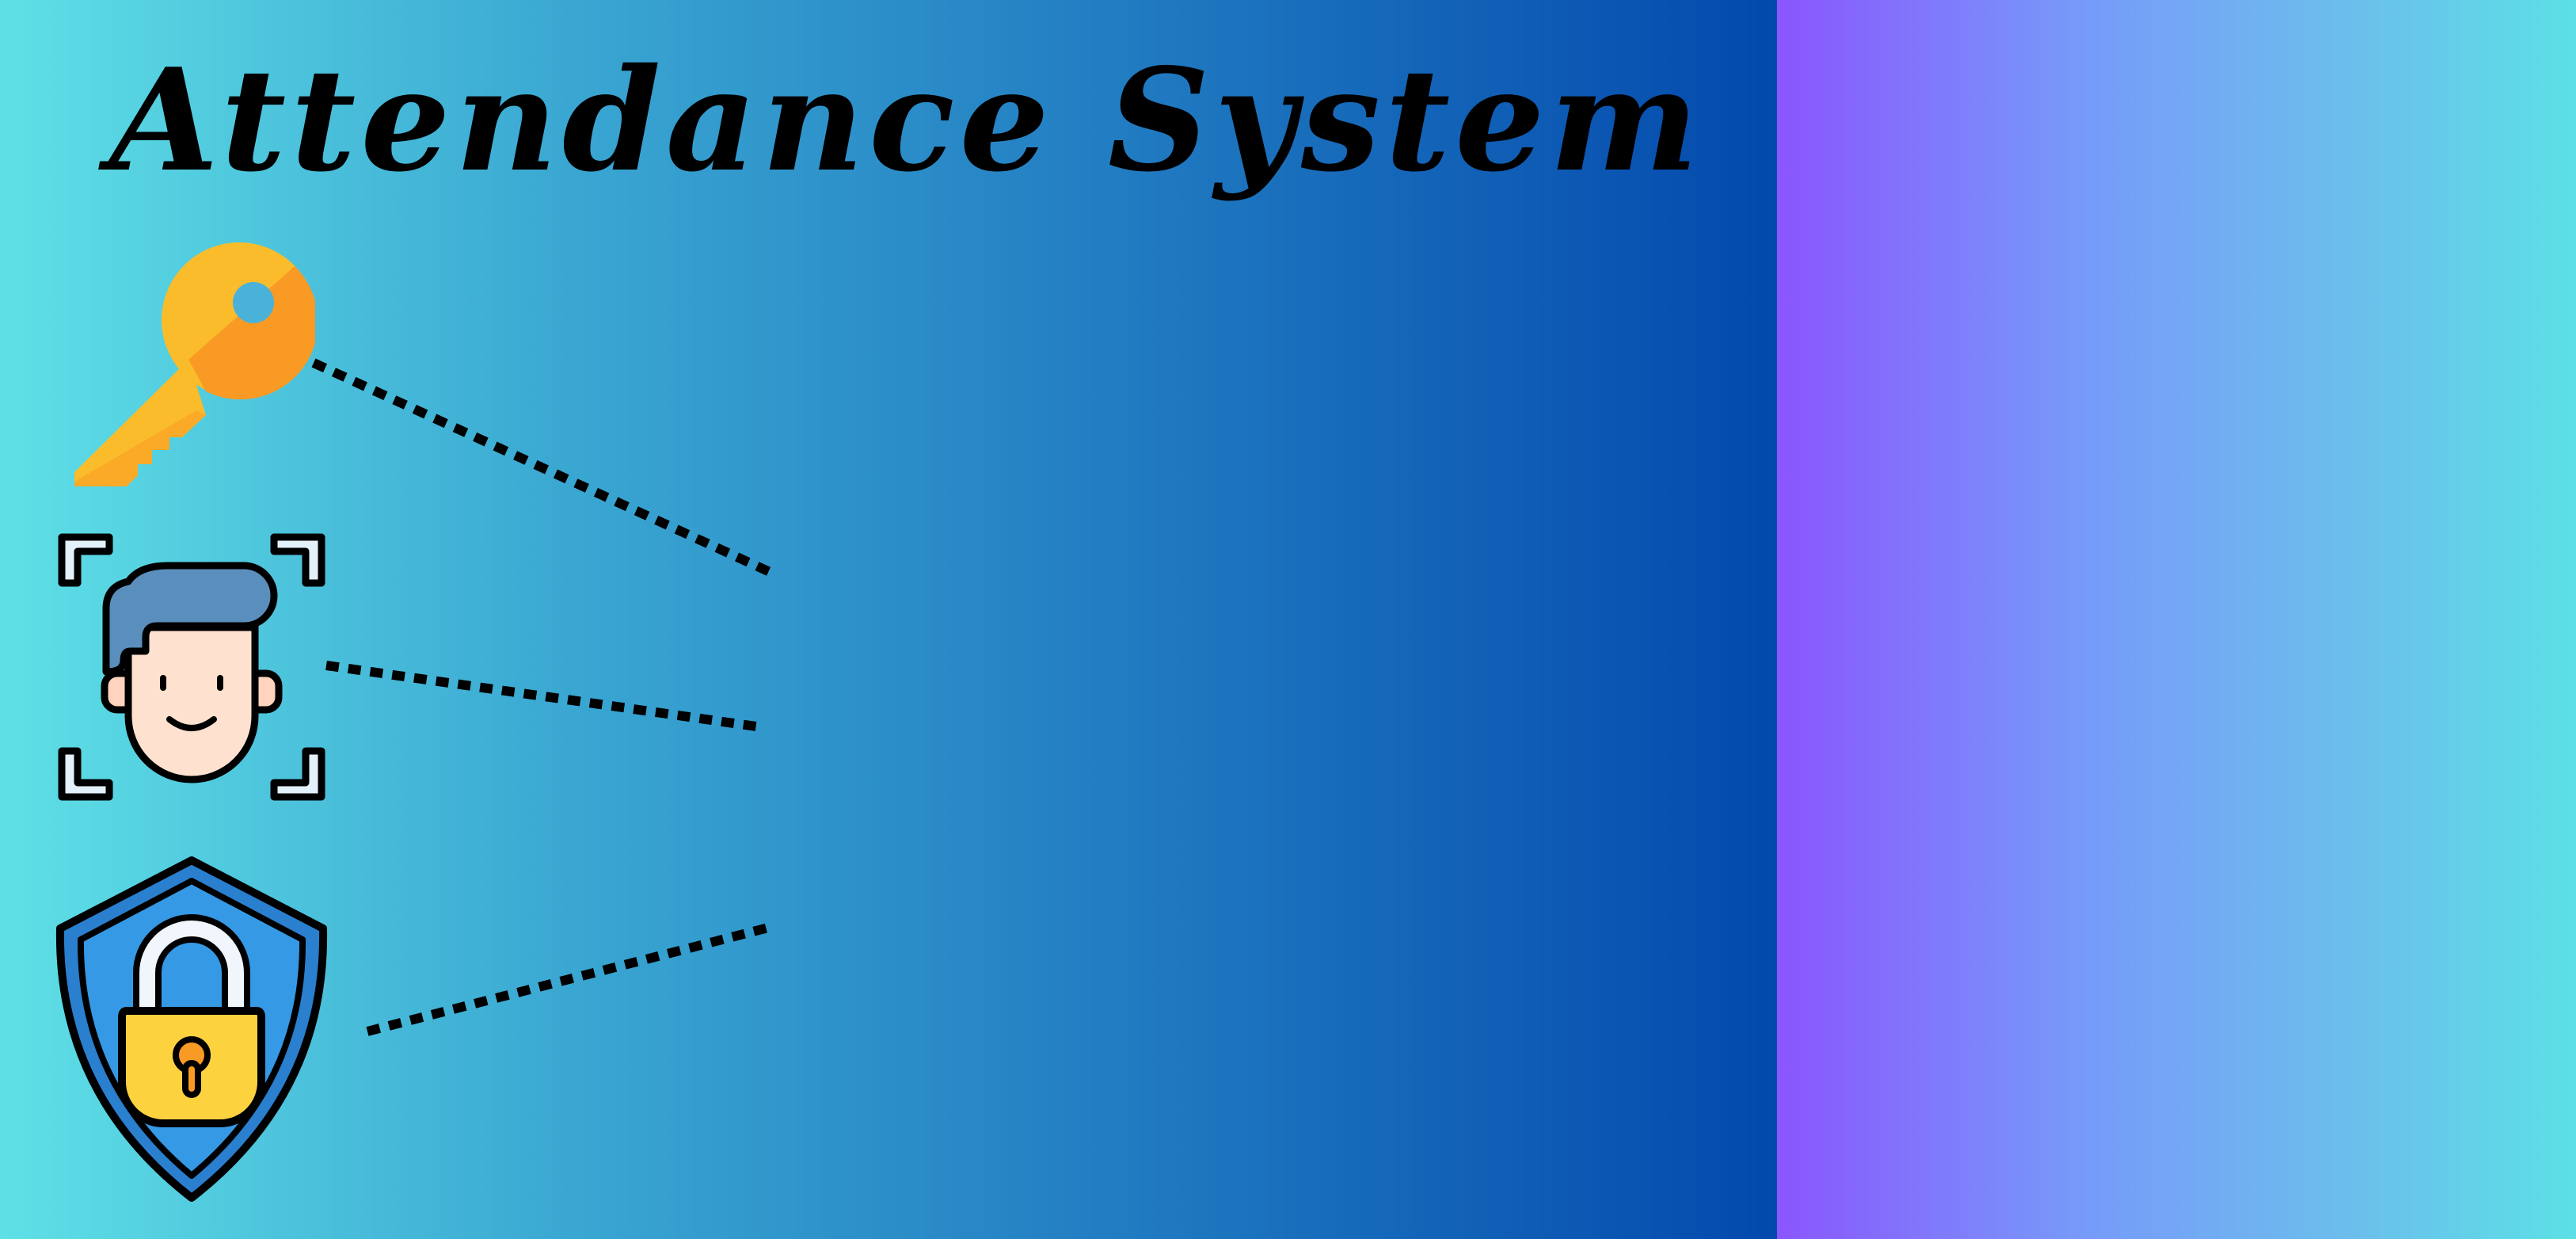 The width and height of the screenshot is (2576, 1239). What do you see at coordinates (191, 1030) in the screenshot?
I see `shield-lock-icon` at bounding box center [191, 1030].